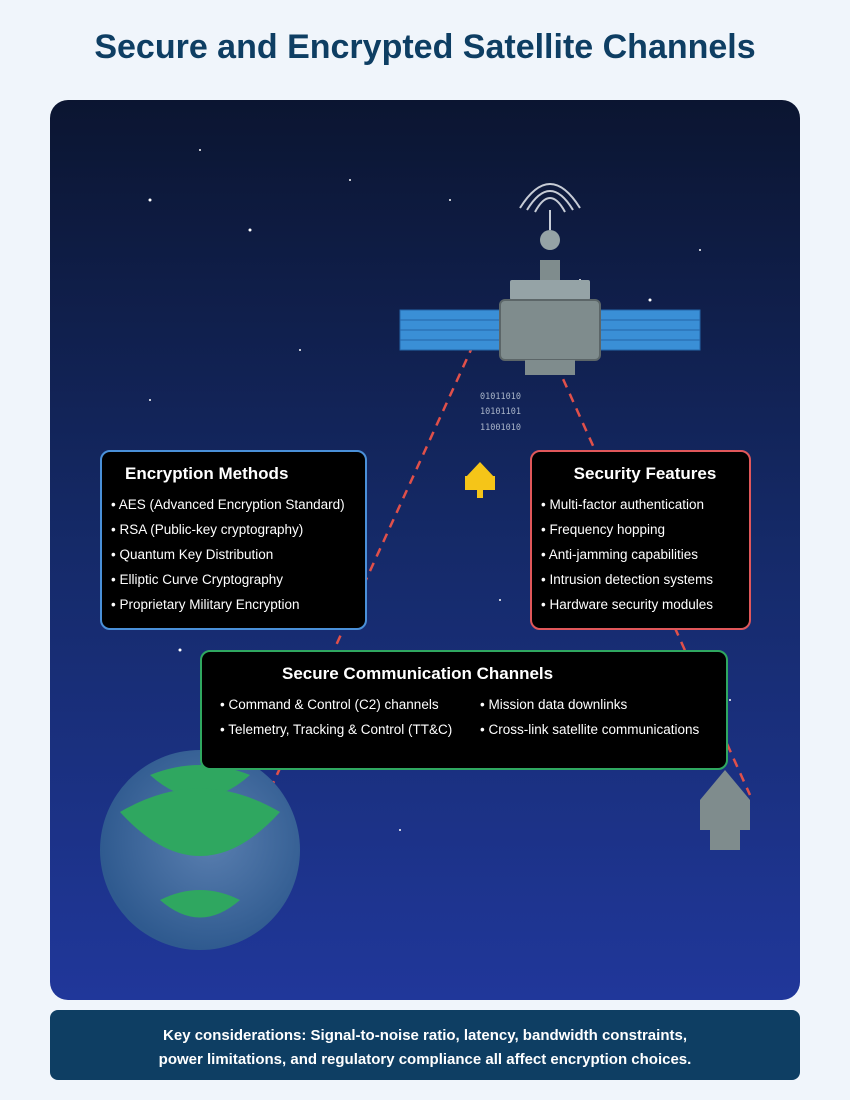 Image resolution: width=850 pixels, height=1100 pixels. Describe the element at coordinates (645, 473) in the screenshot. I see `security-features-heading: Security Features` at that location.